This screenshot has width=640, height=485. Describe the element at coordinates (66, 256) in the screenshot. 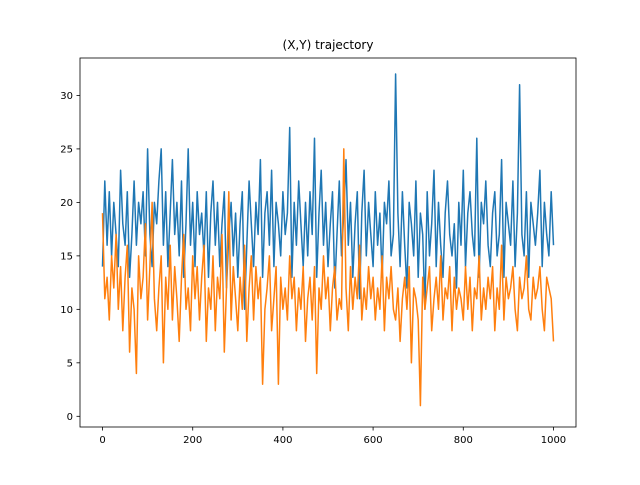

I see `y-tick-label: 15` at that location.